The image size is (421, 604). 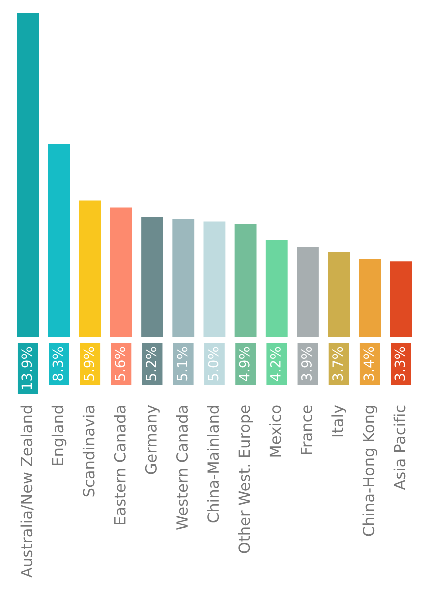 What do you see at coordinates (59, 436) in the screenshot?
I see `x-tick-label: England` at bounding box center [59, 436].